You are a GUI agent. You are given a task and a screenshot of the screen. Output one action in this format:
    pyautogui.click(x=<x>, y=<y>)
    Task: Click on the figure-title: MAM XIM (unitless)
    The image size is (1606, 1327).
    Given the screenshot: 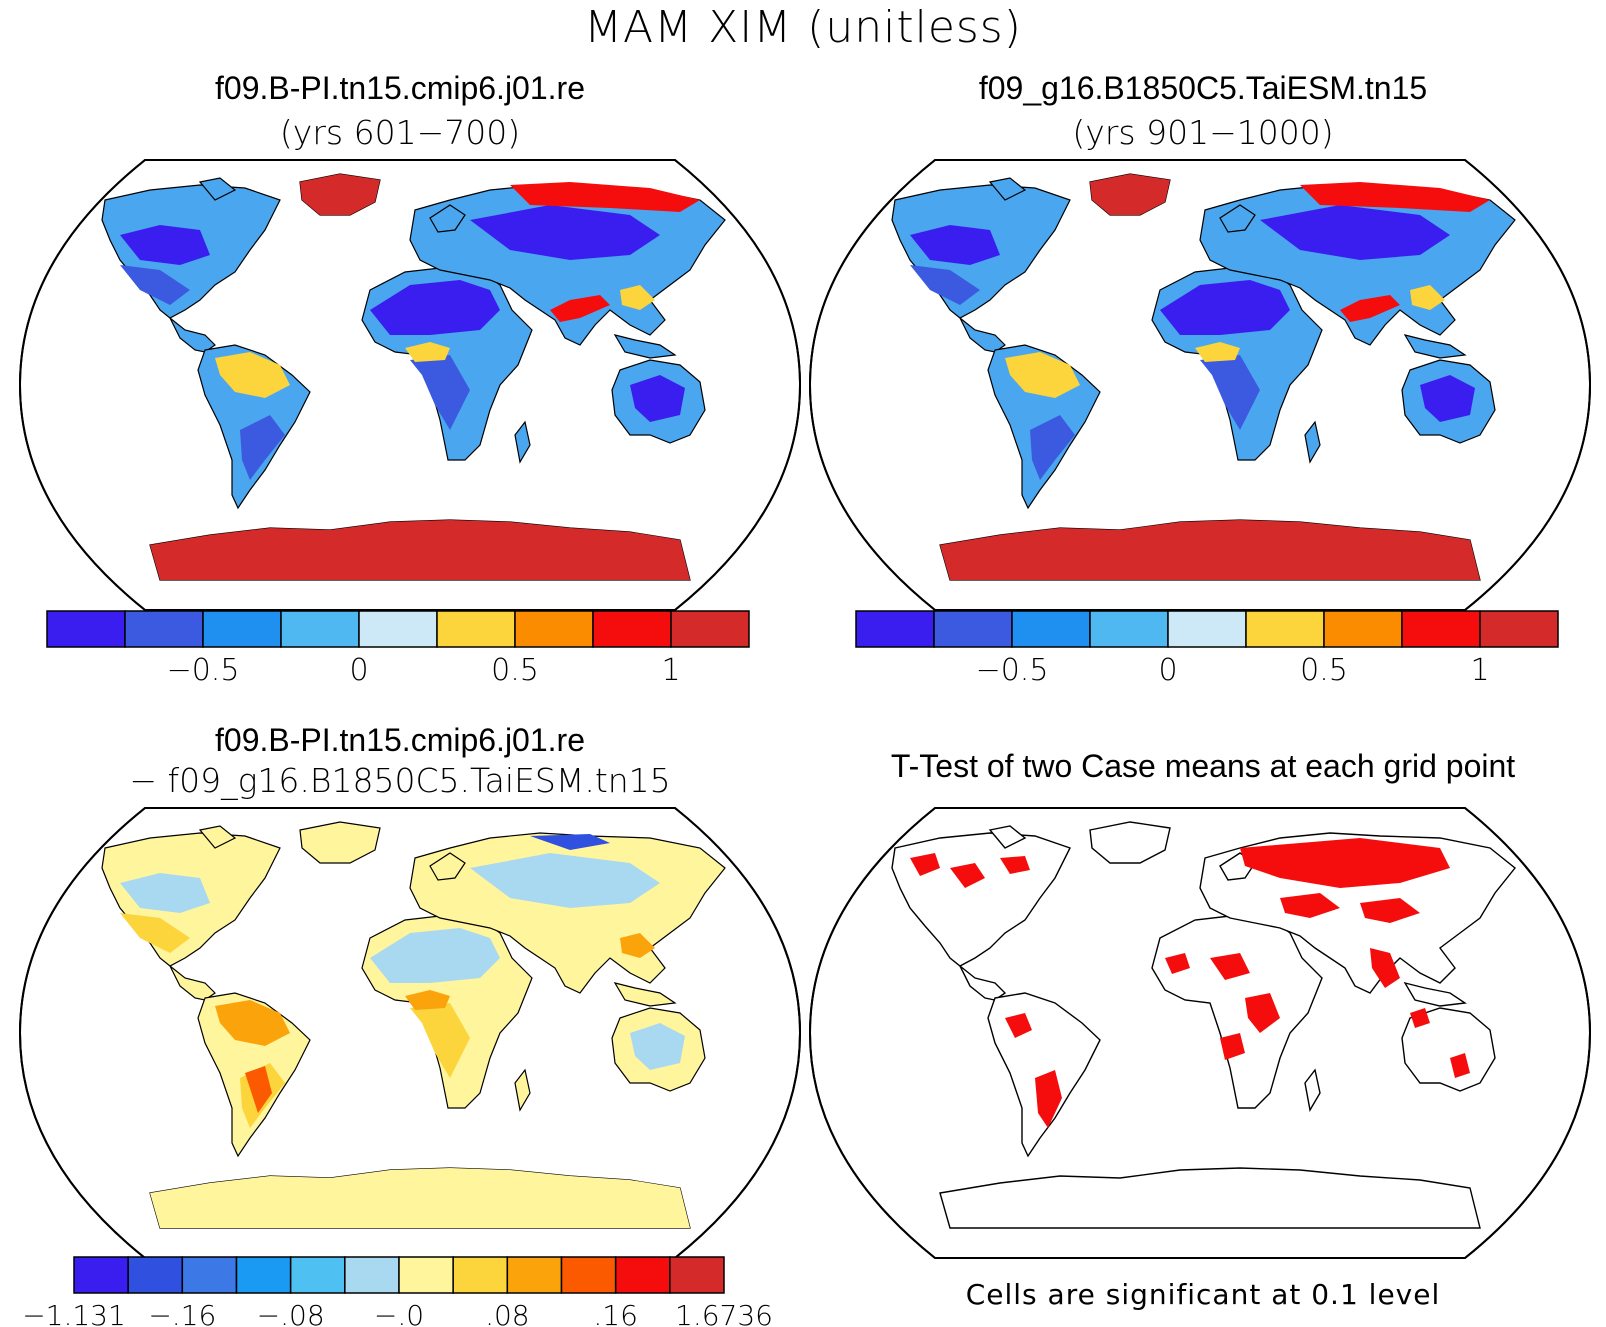 What is the action you would take?
    pyautogui.click(x=803, y=27)
    